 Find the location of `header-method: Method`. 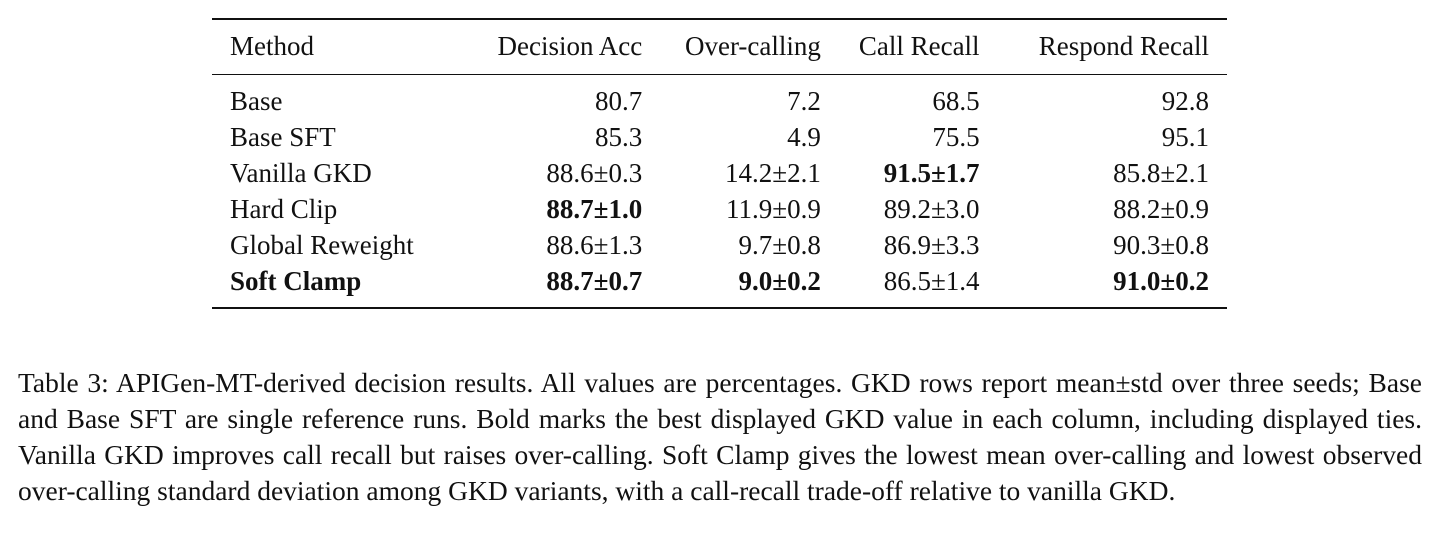

header-method: Method is located at coordinates (272, 46).